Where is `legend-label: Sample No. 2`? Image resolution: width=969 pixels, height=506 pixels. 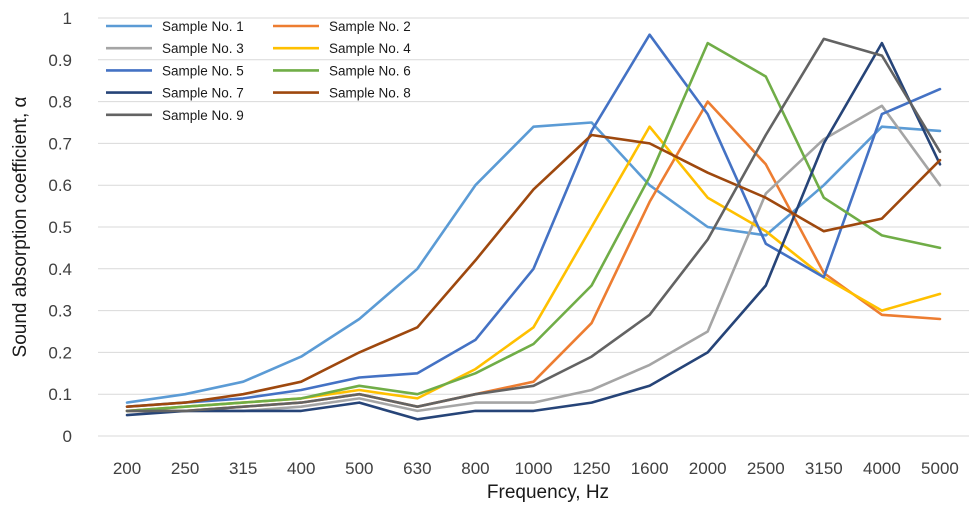
legend-label: Sample No. 2 is located at coordinates (370, 26).